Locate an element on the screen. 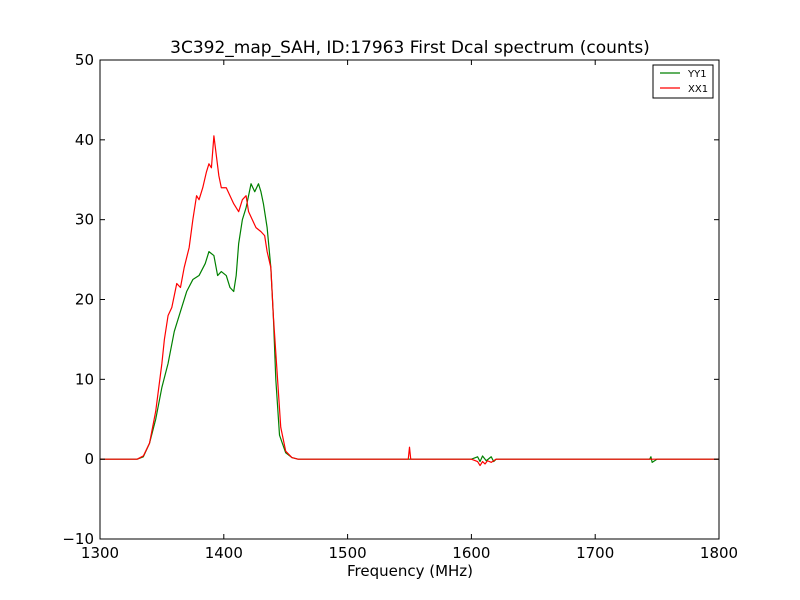  y-tick-label: 20 is located at coordinates (84, 300).